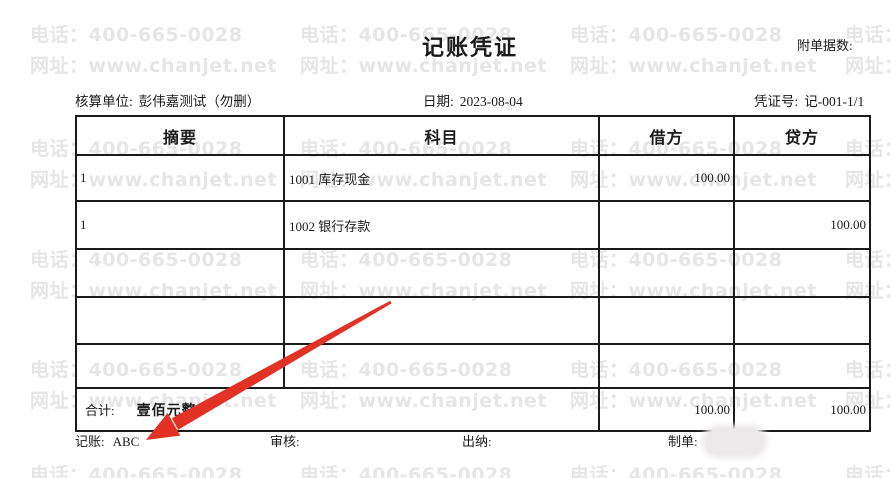 The height and width of the screenshot is (478, 892). Describe the element at coordinates (491, 101) in the screenshot. I see `date-value: 2023-08-04` at that location.